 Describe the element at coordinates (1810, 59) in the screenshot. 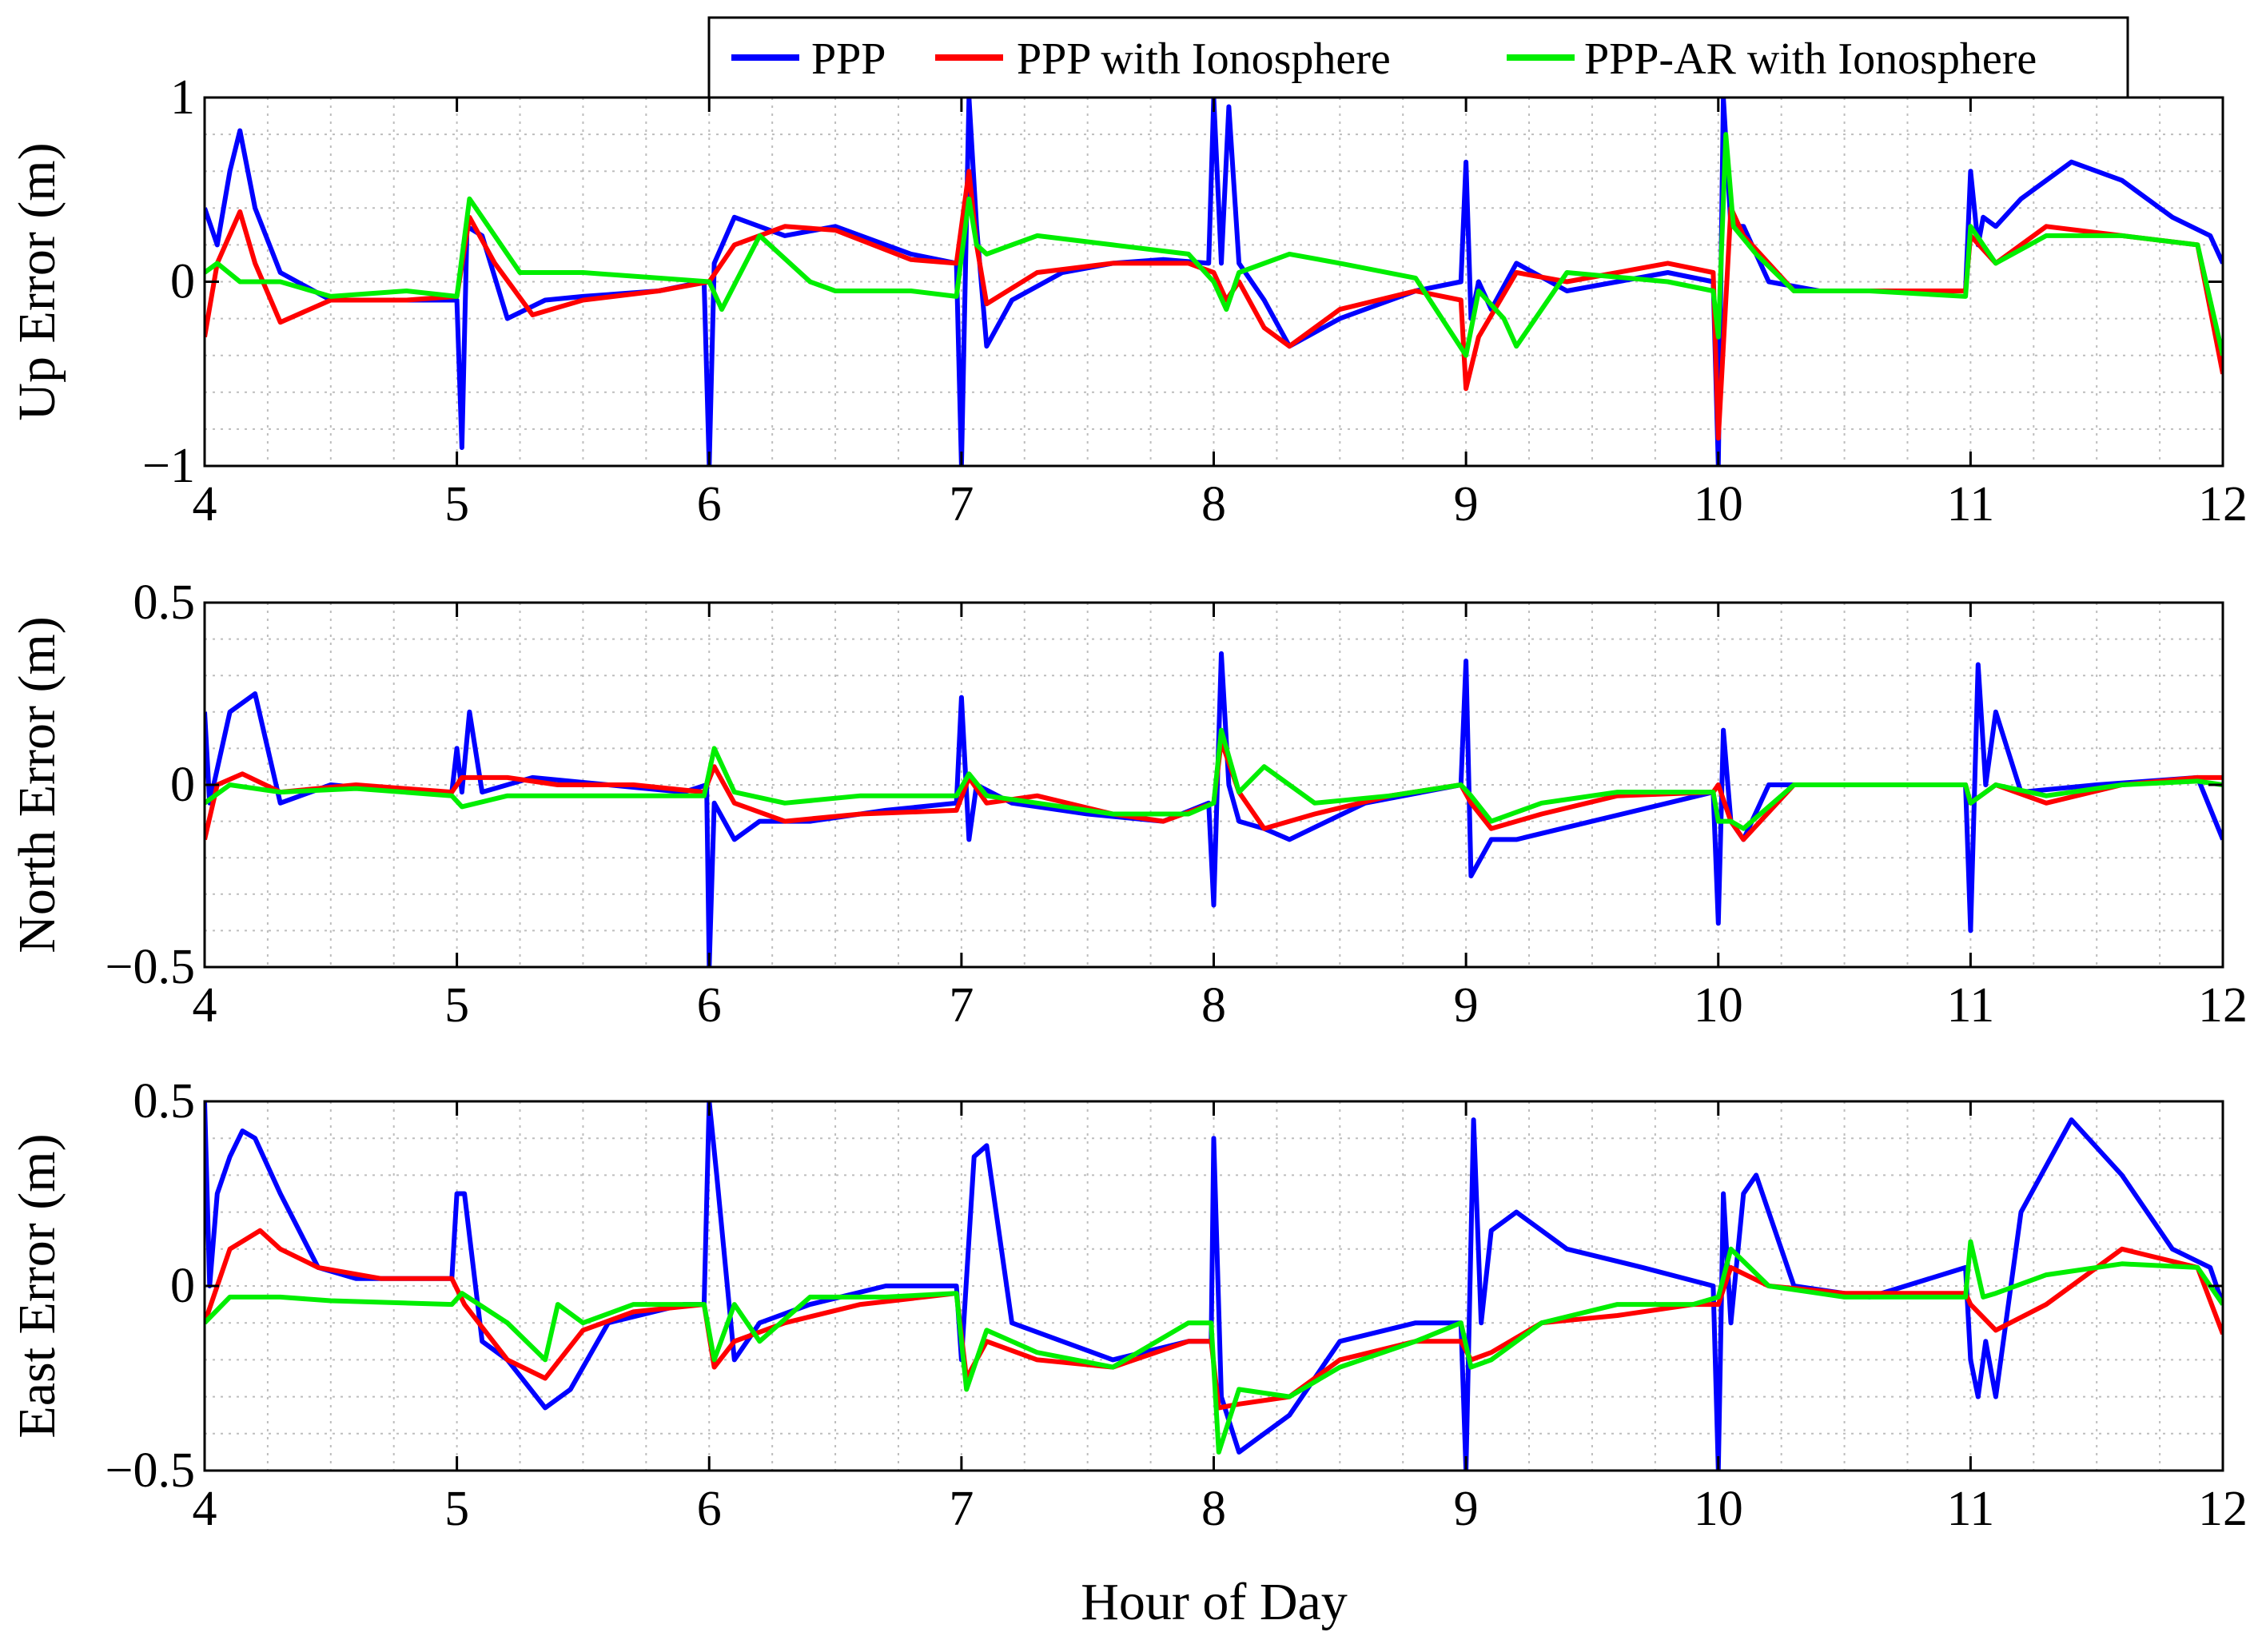

I see `legend-label-ppp-ar-iono: PPP-AR with Ionosphere` at that location.